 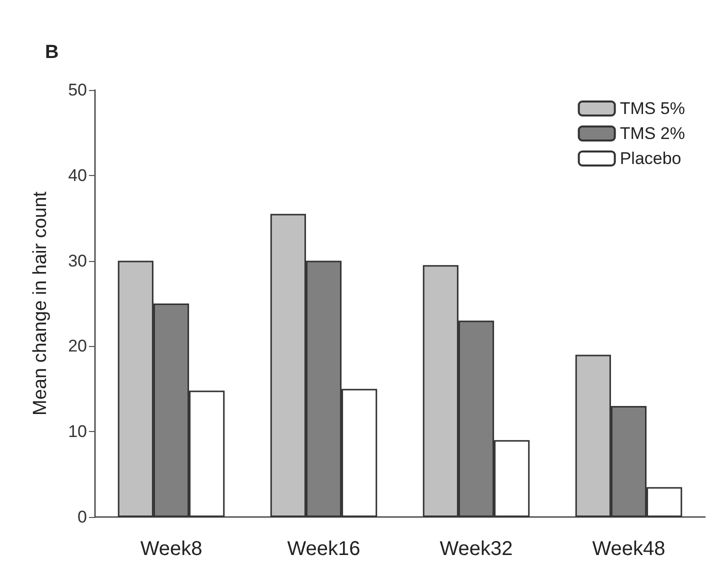 What do you see at coordinates (171, 549) in the screenshot?
I see `x-tick-label: Week8` at bounding box center [171, 549].